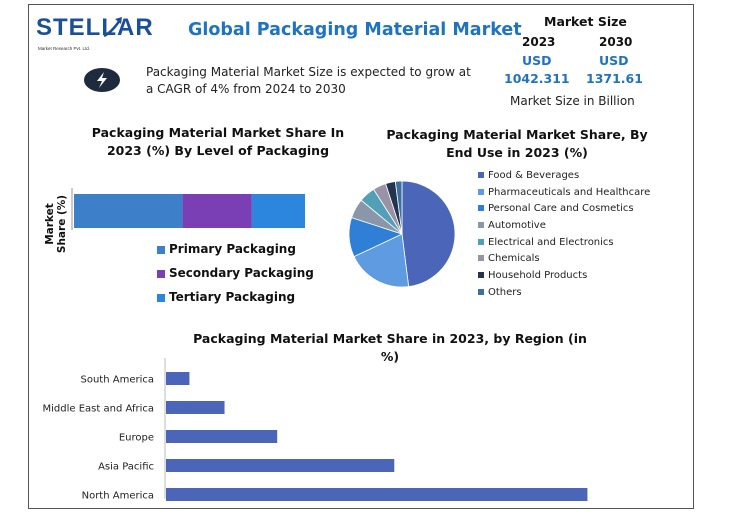 The width and height of the screenshot is (751, 521). Describe the element at coordinates (517, 226) in the screenshot. I see `end-use-legend-label: Automotive` at that location.